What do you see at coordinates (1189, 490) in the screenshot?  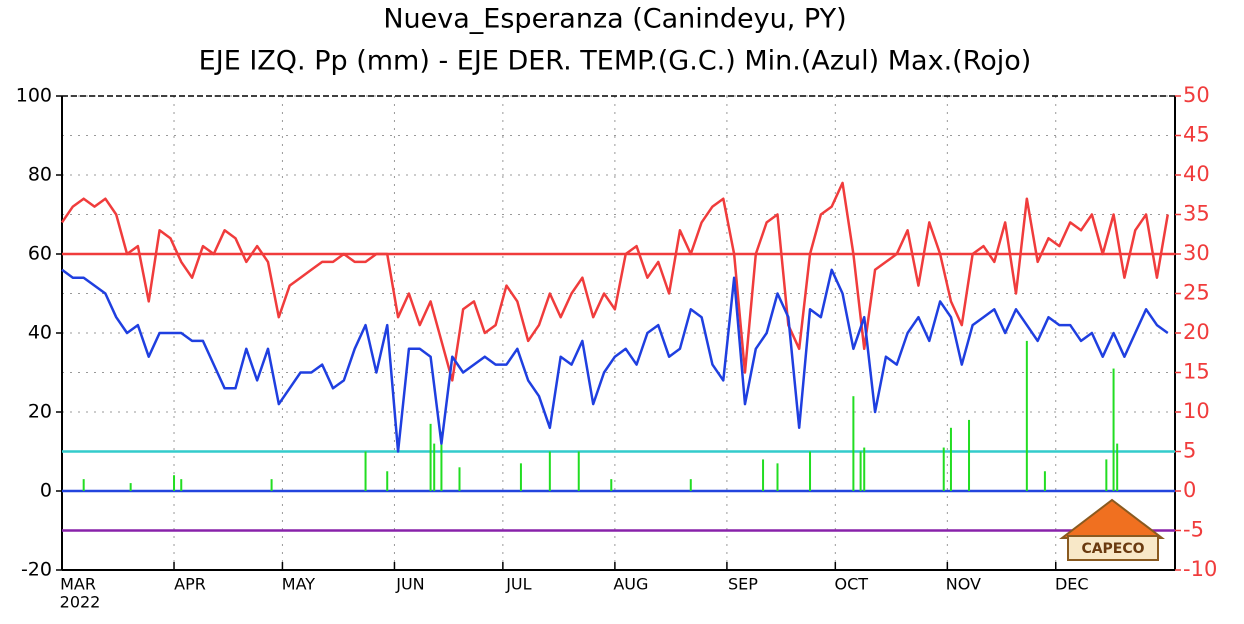 I see `y2-tick-label: 0` at bounding box center [1189, 490].